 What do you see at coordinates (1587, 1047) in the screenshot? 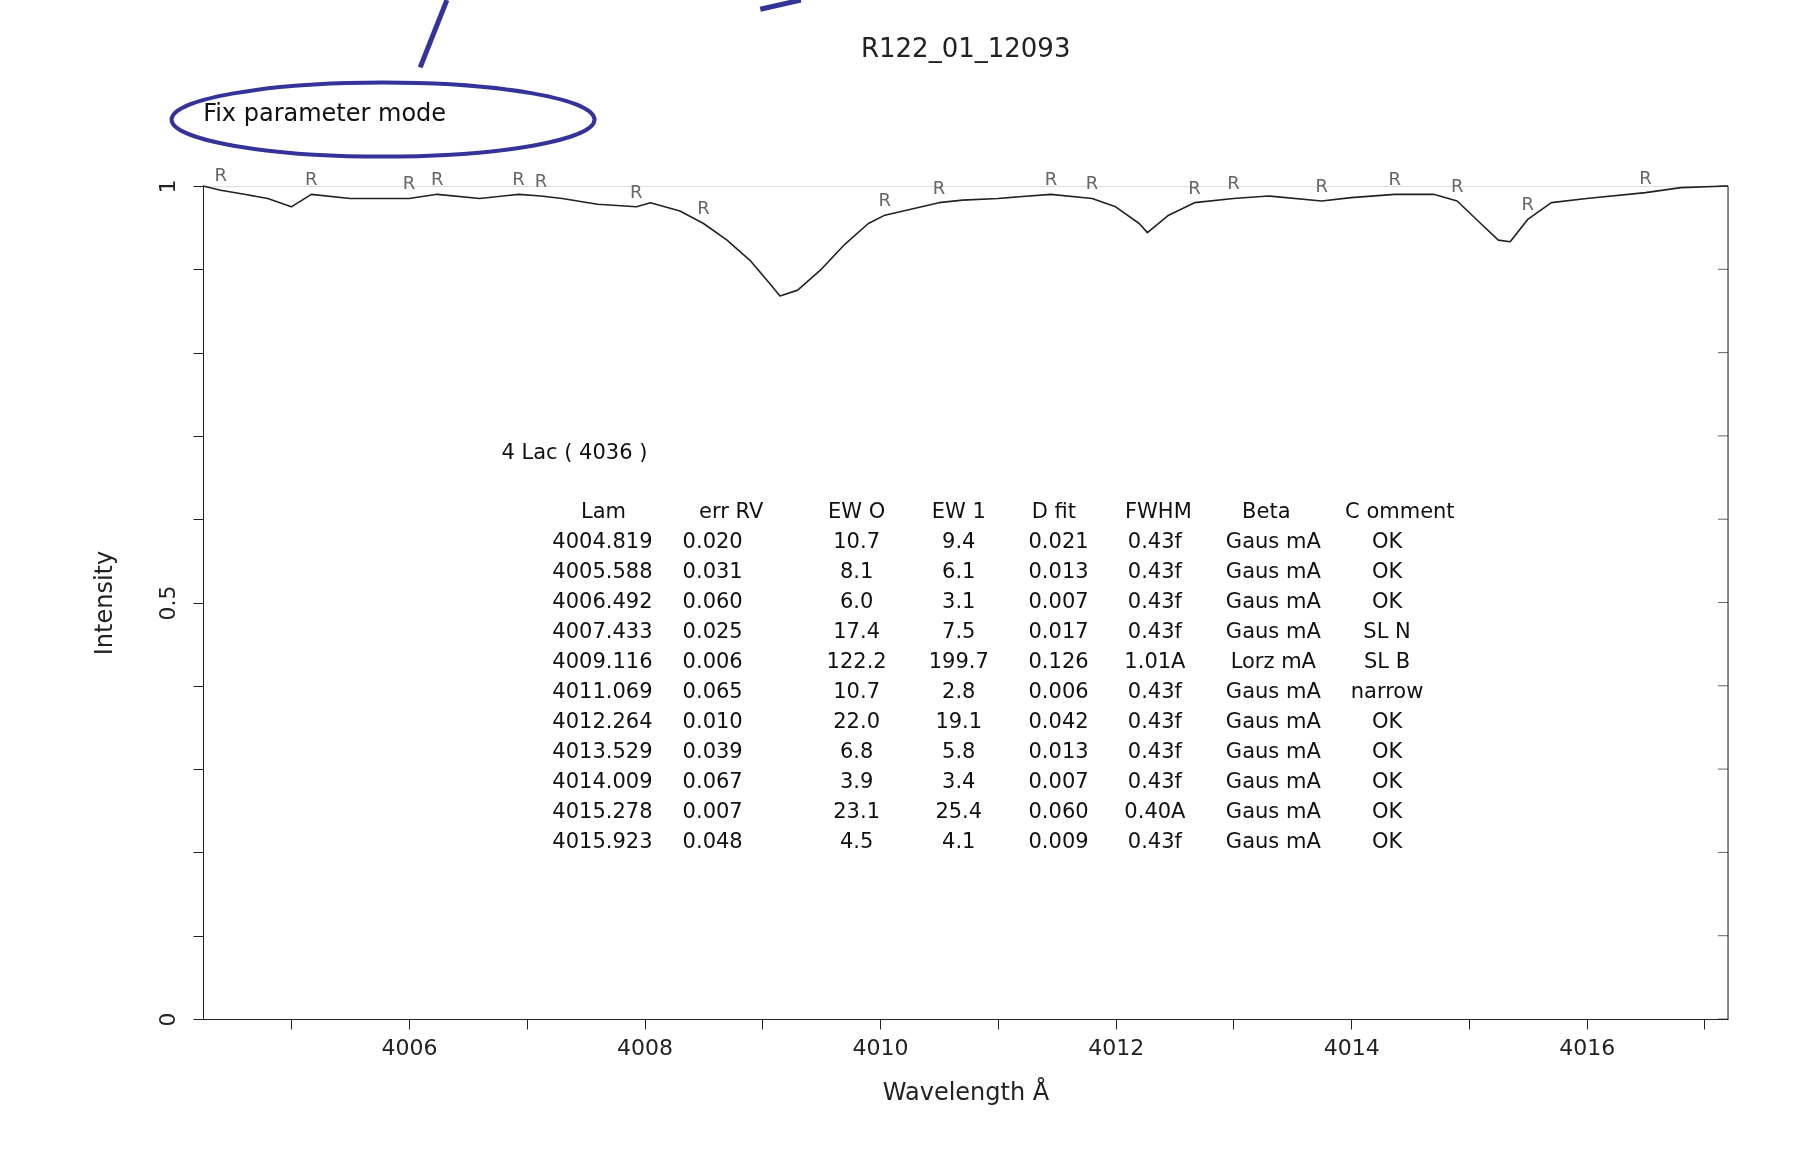
I see `x-tick-label: 4016` at bounding box center [1587, 1047].